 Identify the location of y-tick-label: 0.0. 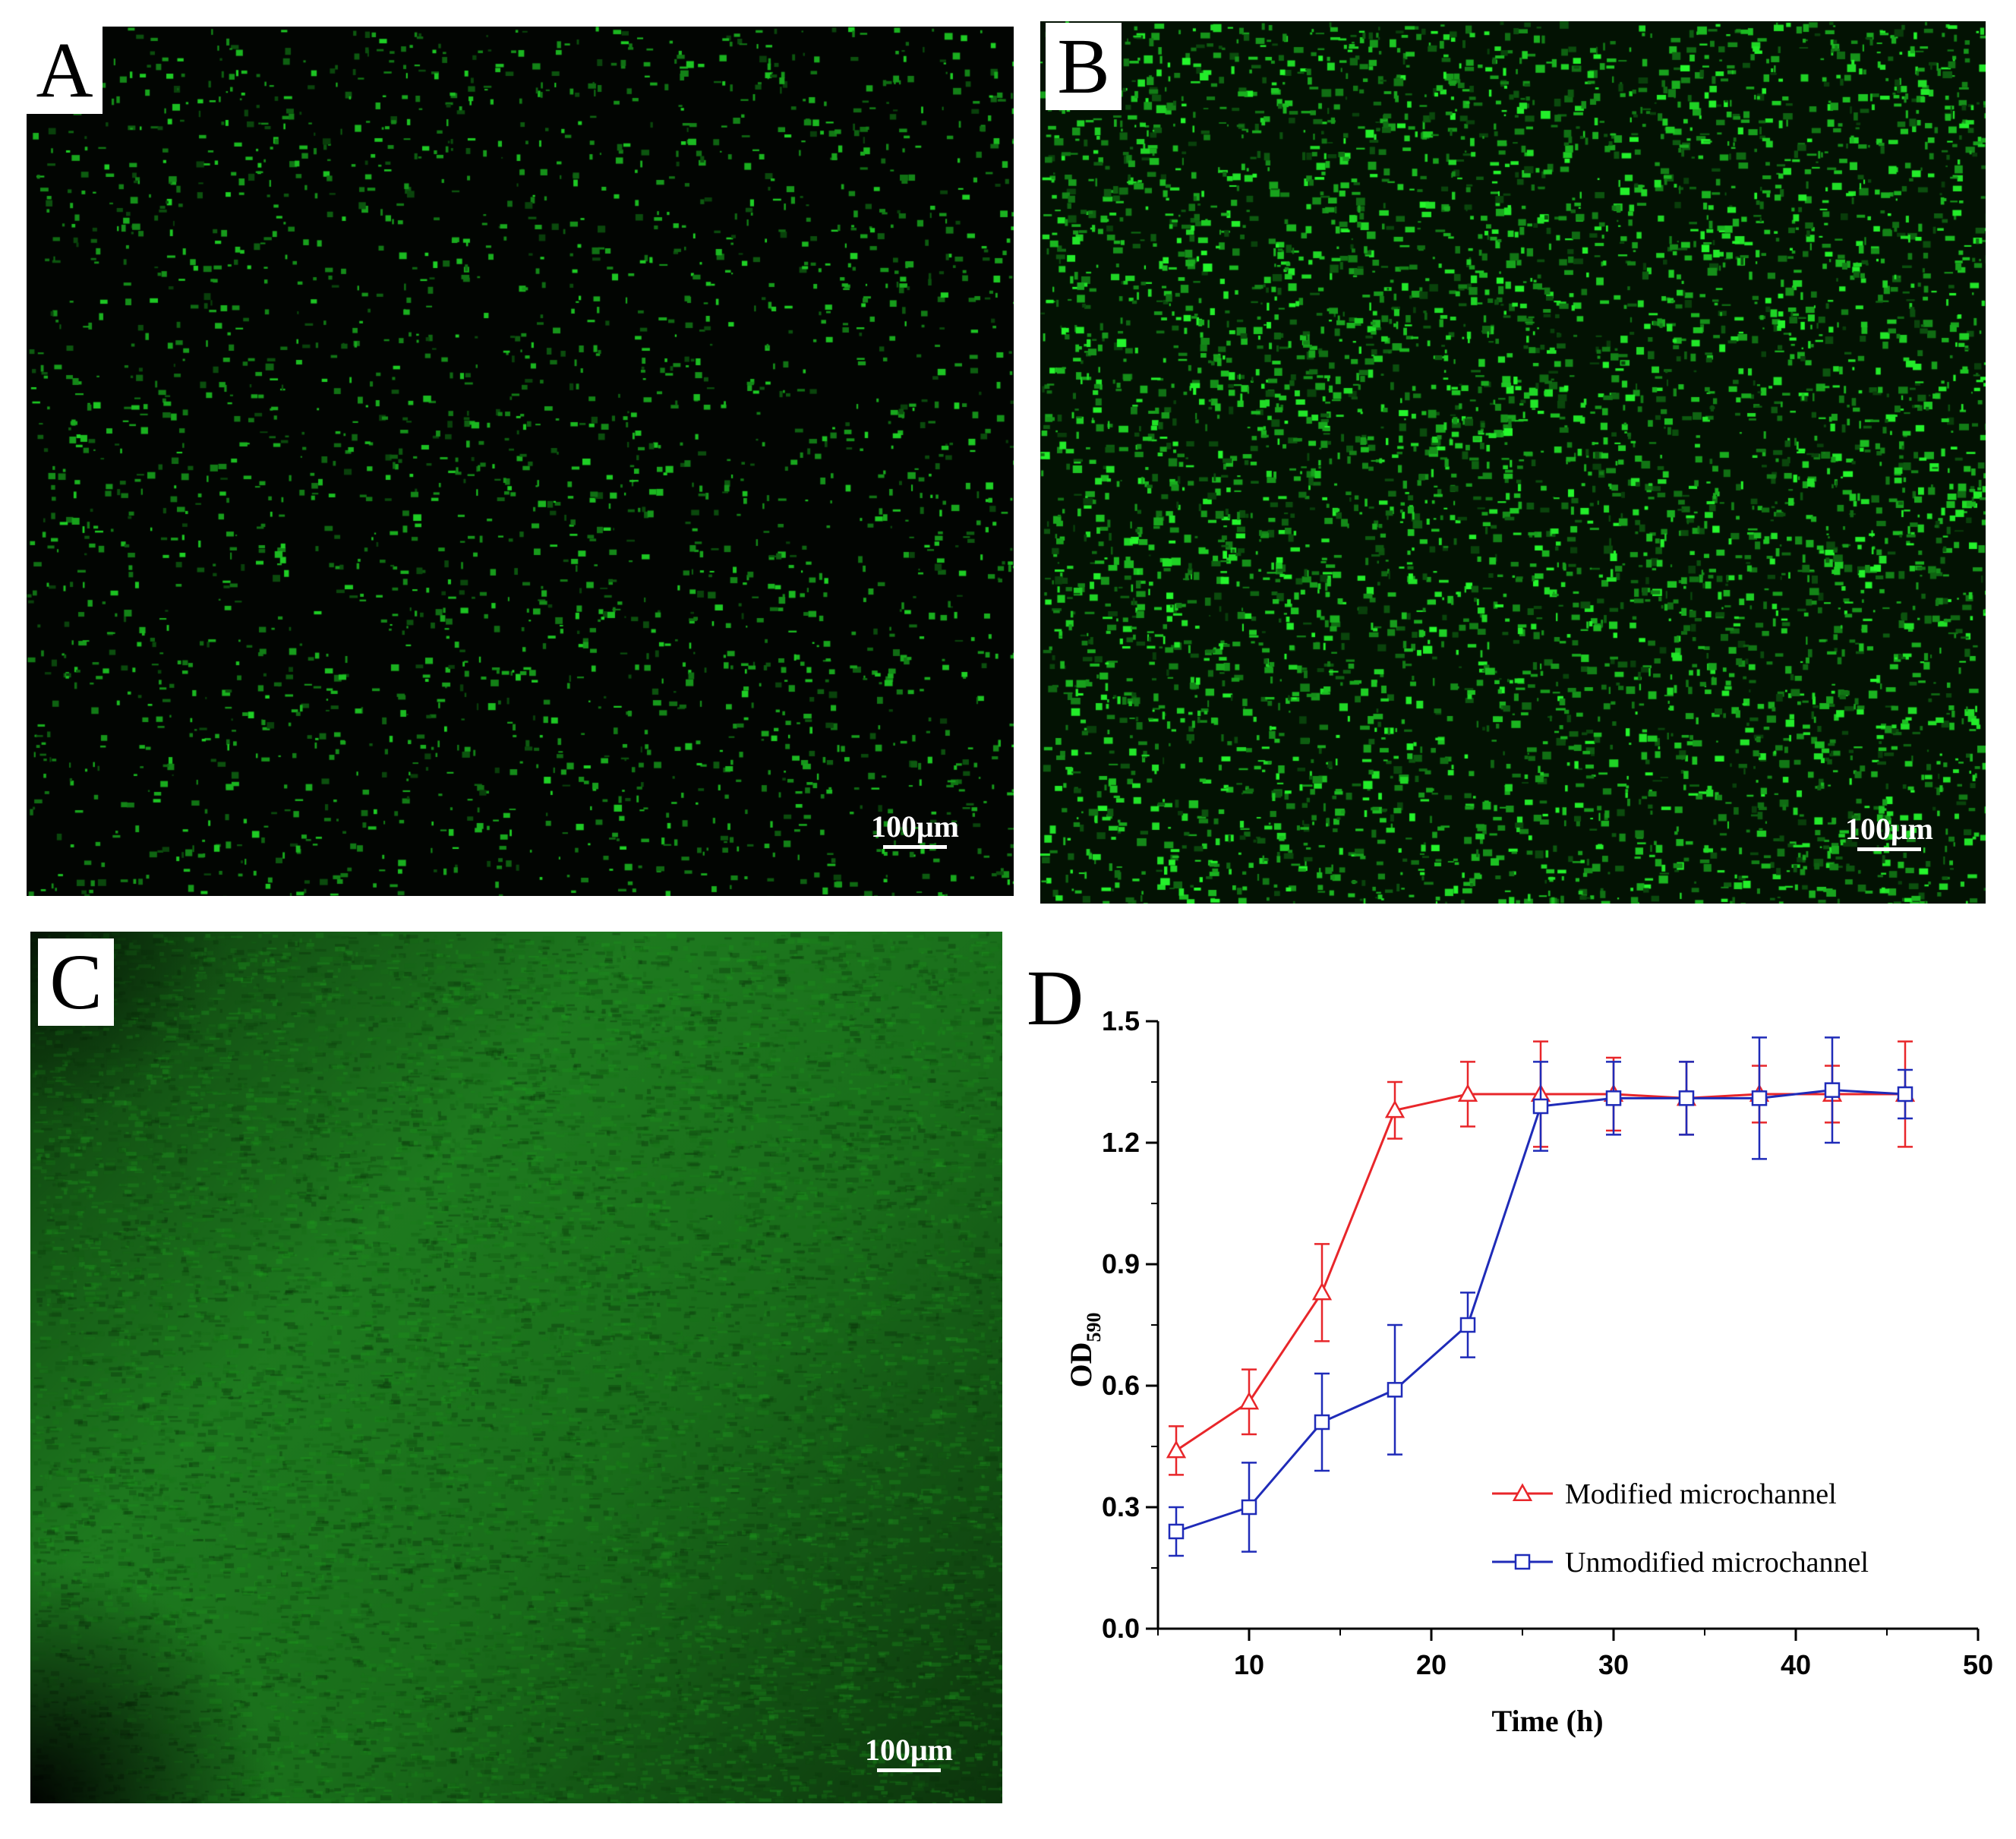
(1121, 1629).